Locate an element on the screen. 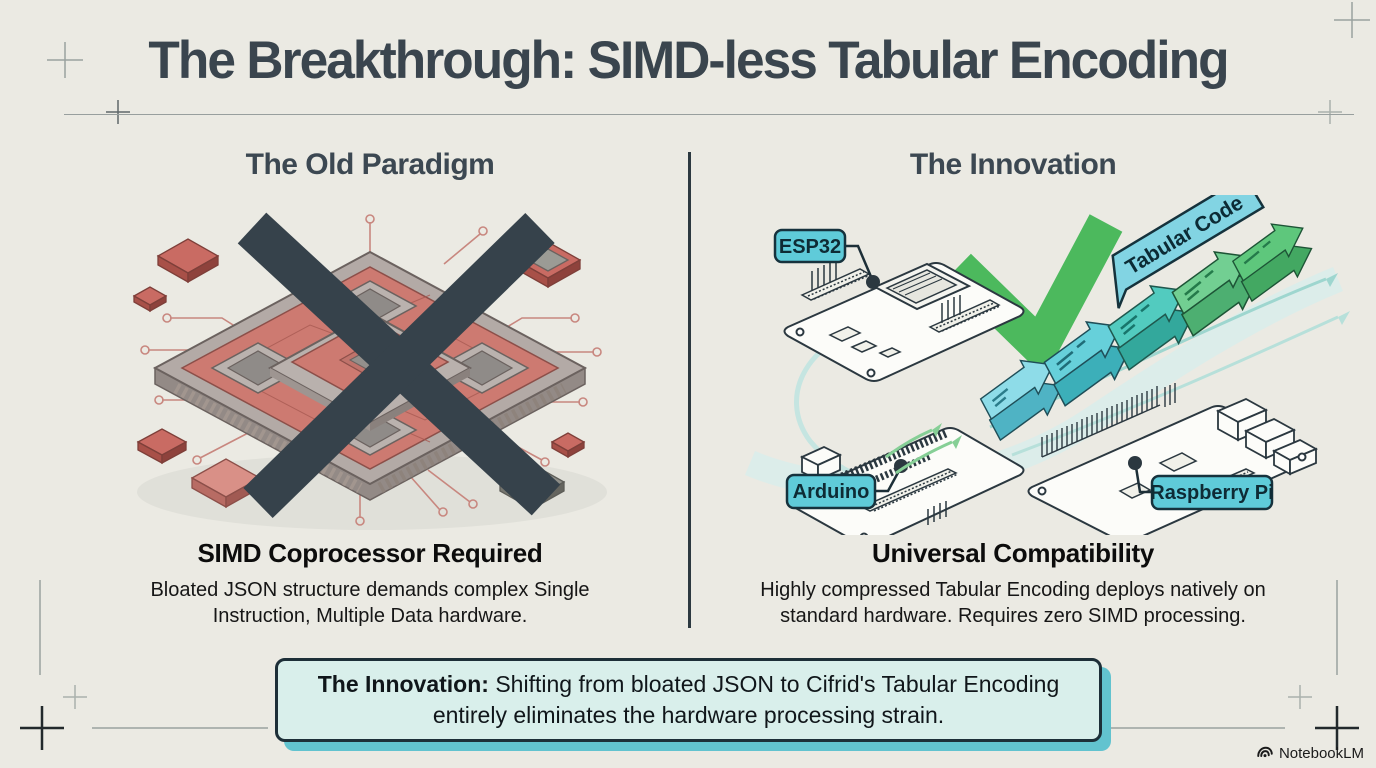 This screenshot has width=1376, height=768. notebooklm-wordmark: NotebookLM is located at coordinates (1321, 753).